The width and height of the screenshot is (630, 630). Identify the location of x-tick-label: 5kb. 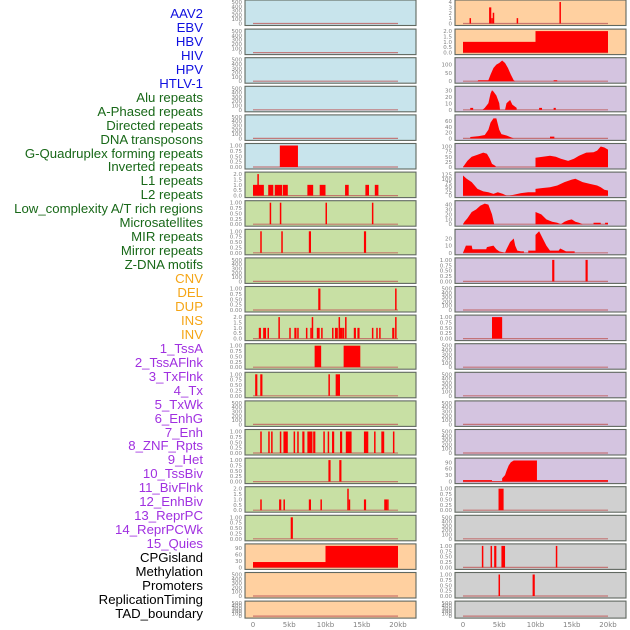
(500, 625).